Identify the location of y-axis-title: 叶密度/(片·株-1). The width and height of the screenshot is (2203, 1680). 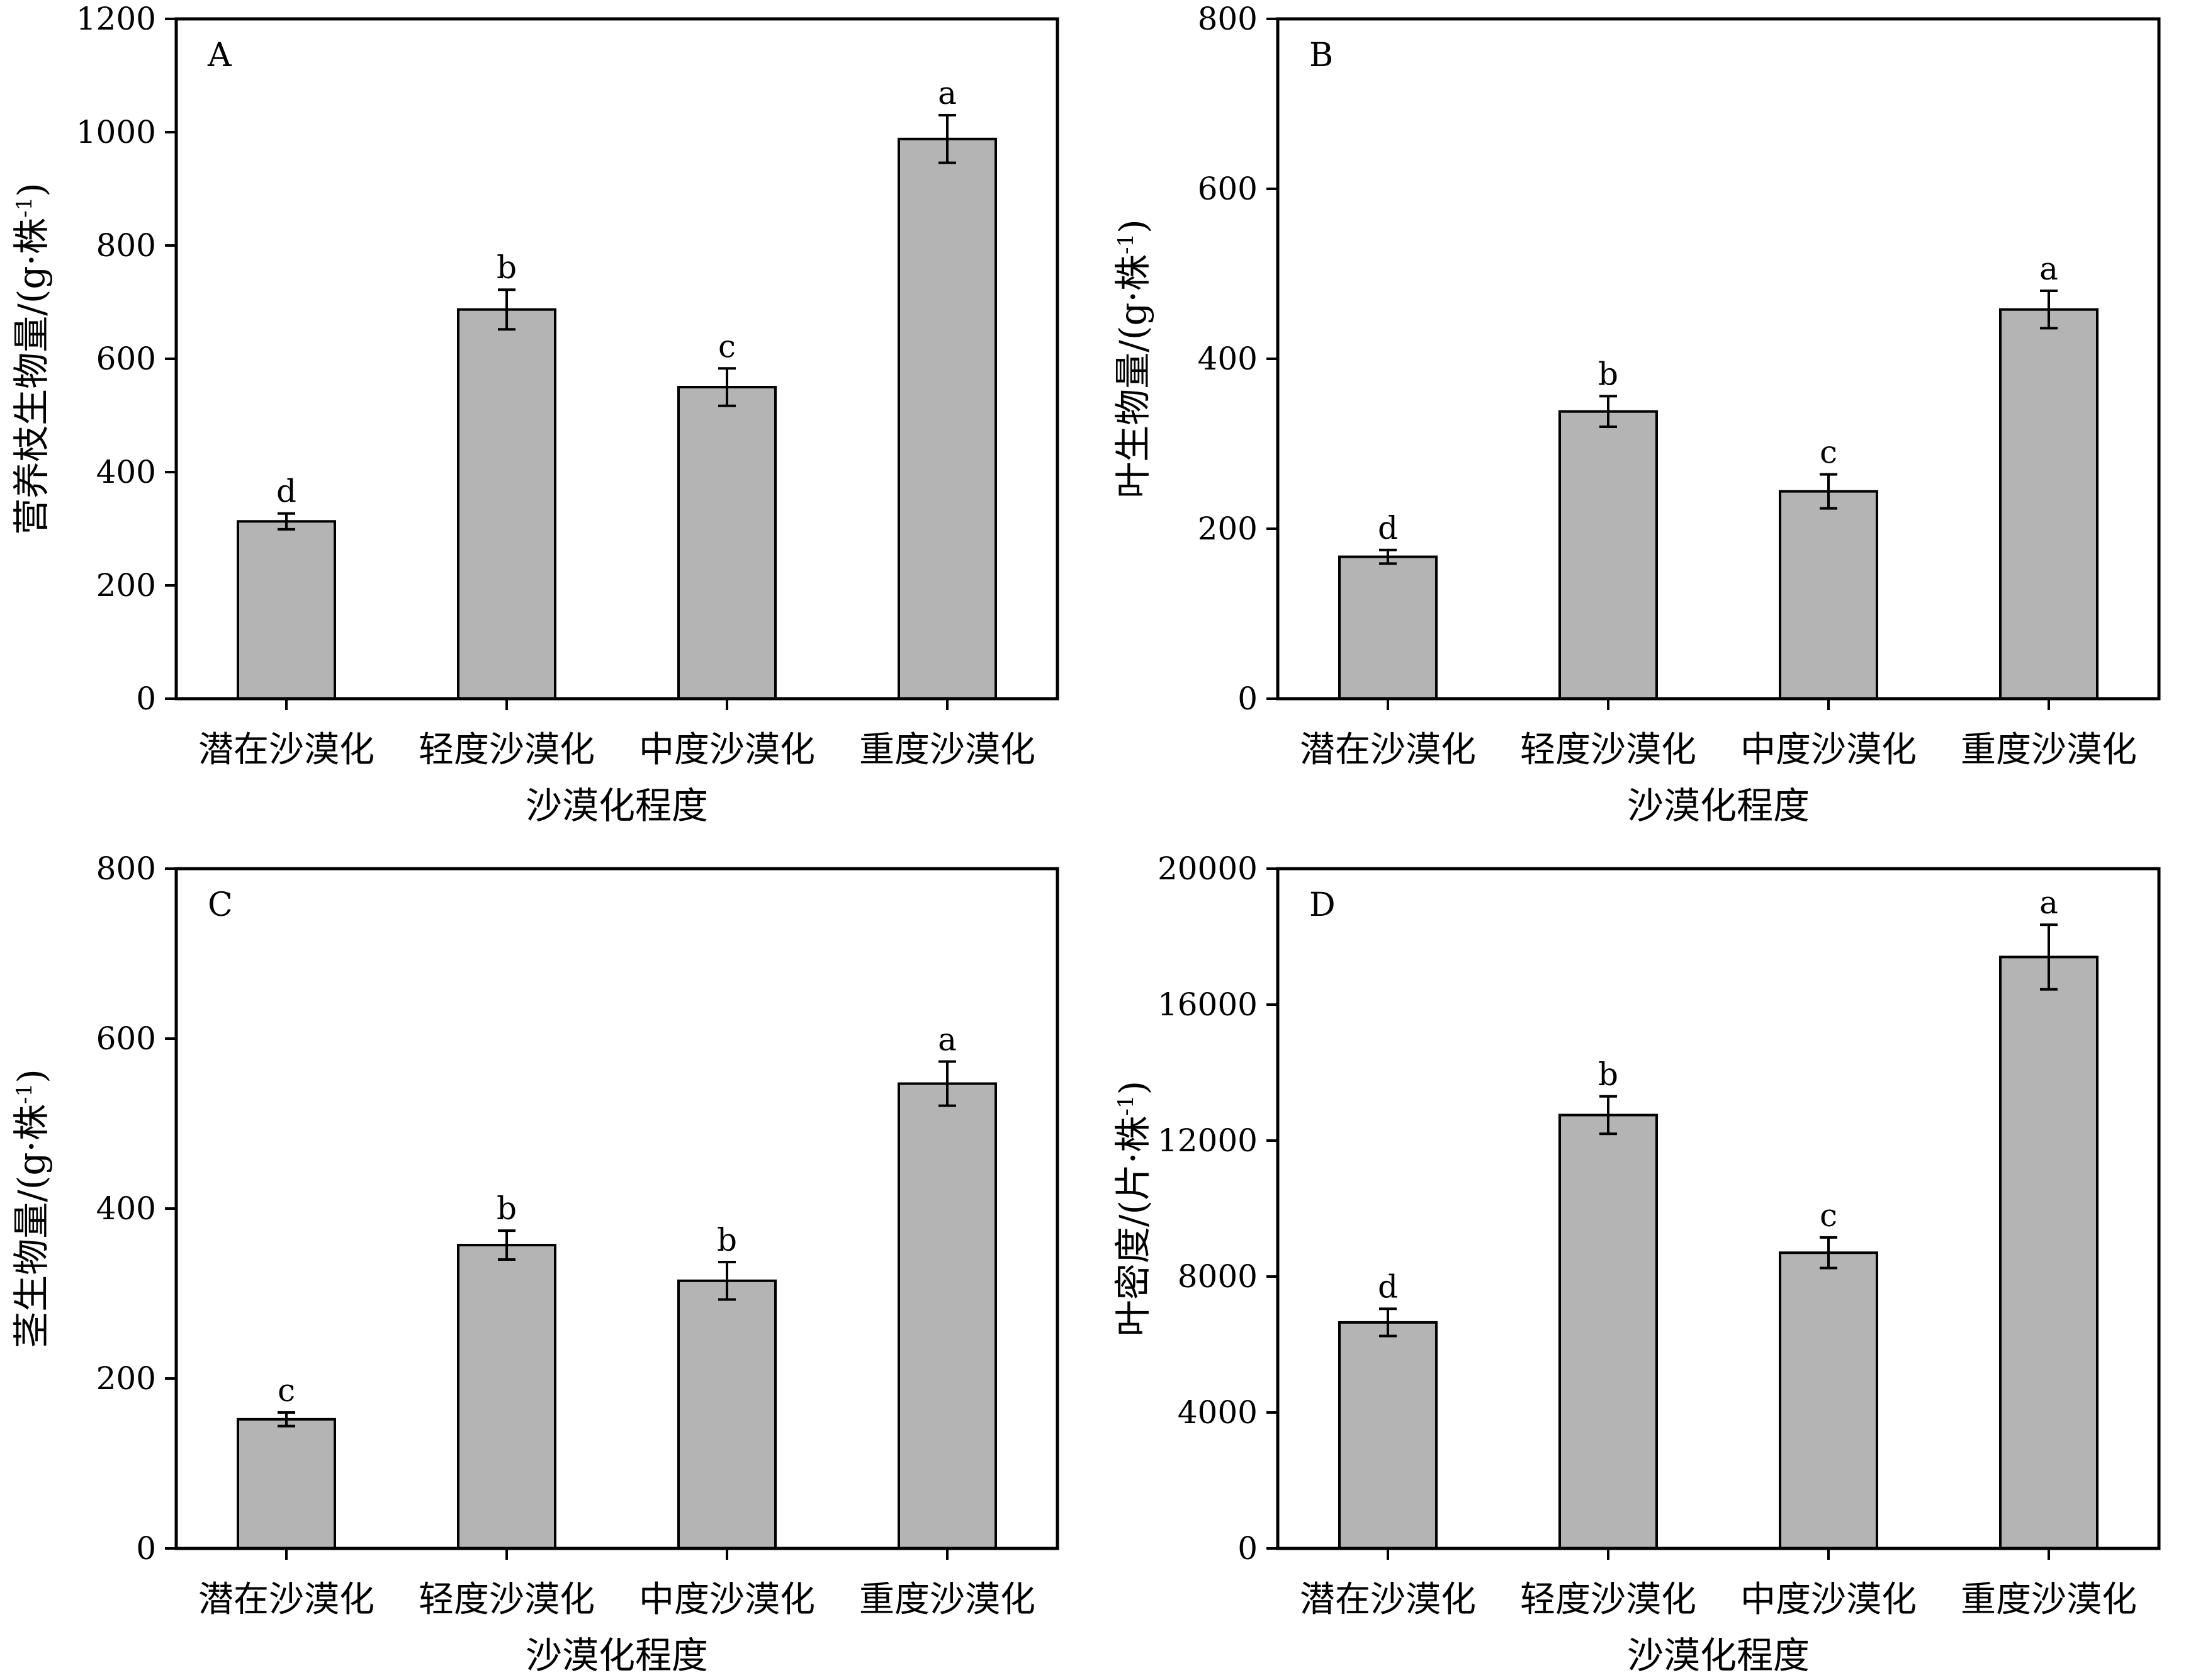
(1133, 1208).